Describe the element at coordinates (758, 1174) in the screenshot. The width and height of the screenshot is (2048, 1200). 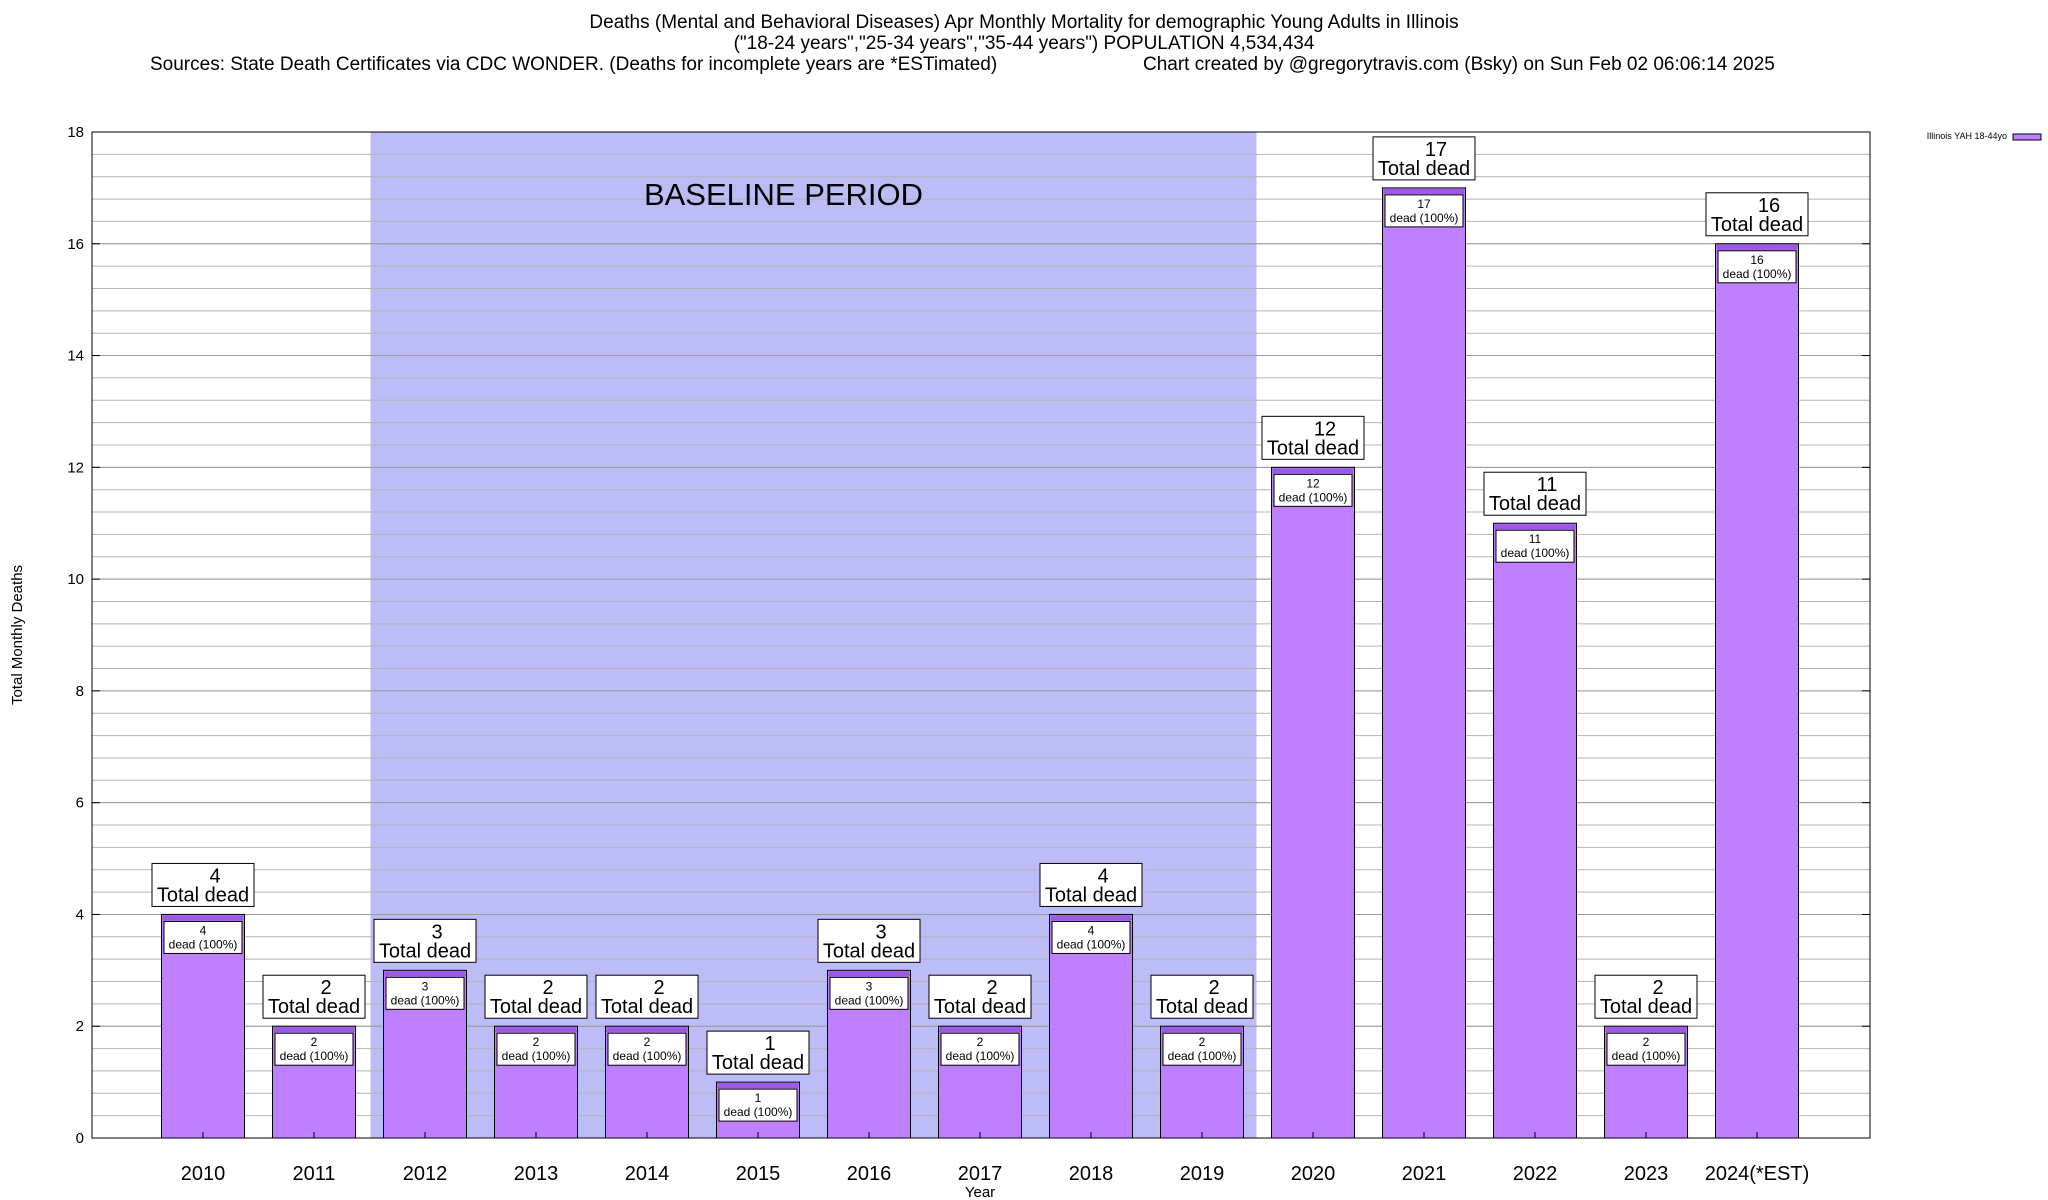
I see `x-tick-label: 2015` at that location.